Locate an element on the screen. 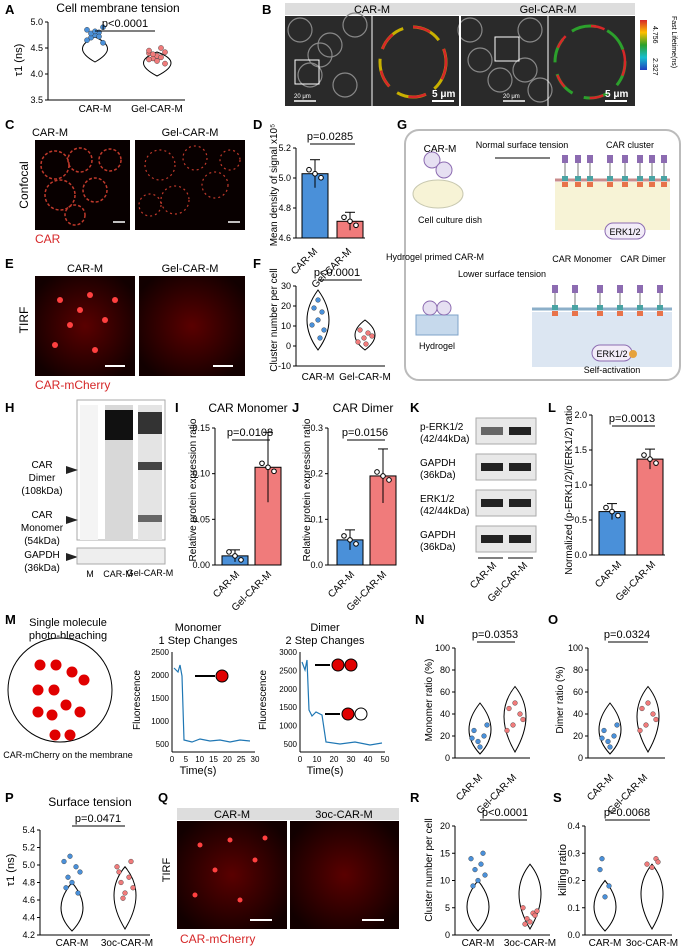  panel-letter-q: Q is located at coordinates (163, 797).